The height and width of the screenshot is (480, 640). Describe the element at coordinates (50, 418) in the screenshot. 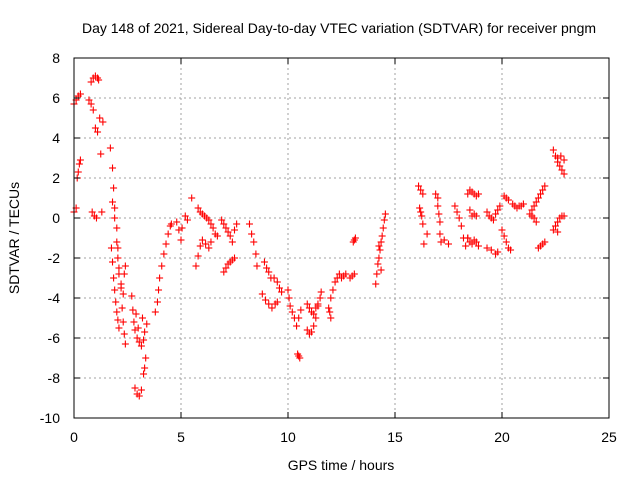

I see `y-tick-label: -10` at that location.